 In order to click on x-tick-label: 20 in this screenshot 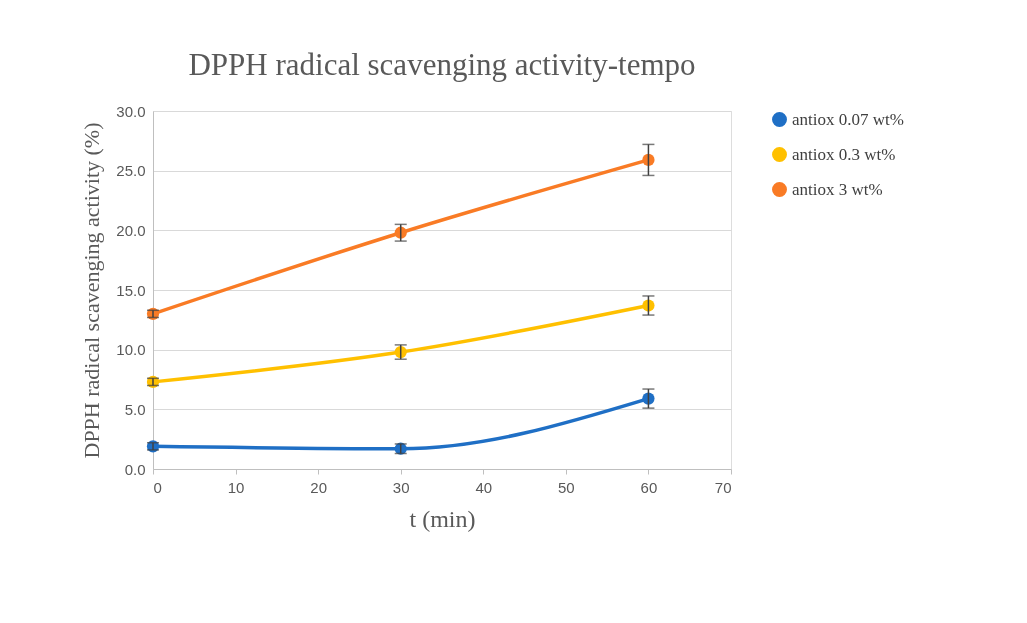, I will do `click(318, 487)`.